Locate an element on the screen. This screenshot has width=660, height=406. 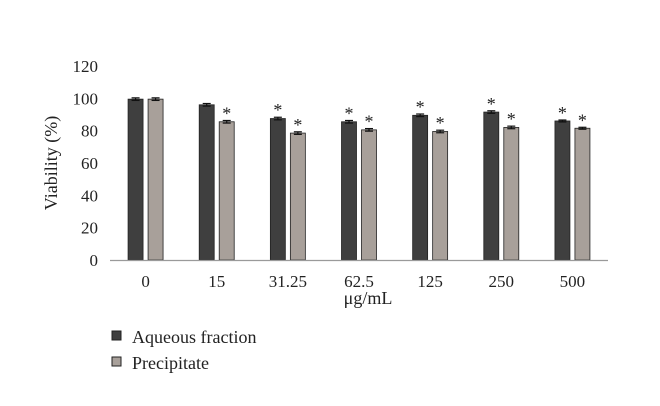
y-tick-label: 40 is located at coordinates (89, 195).